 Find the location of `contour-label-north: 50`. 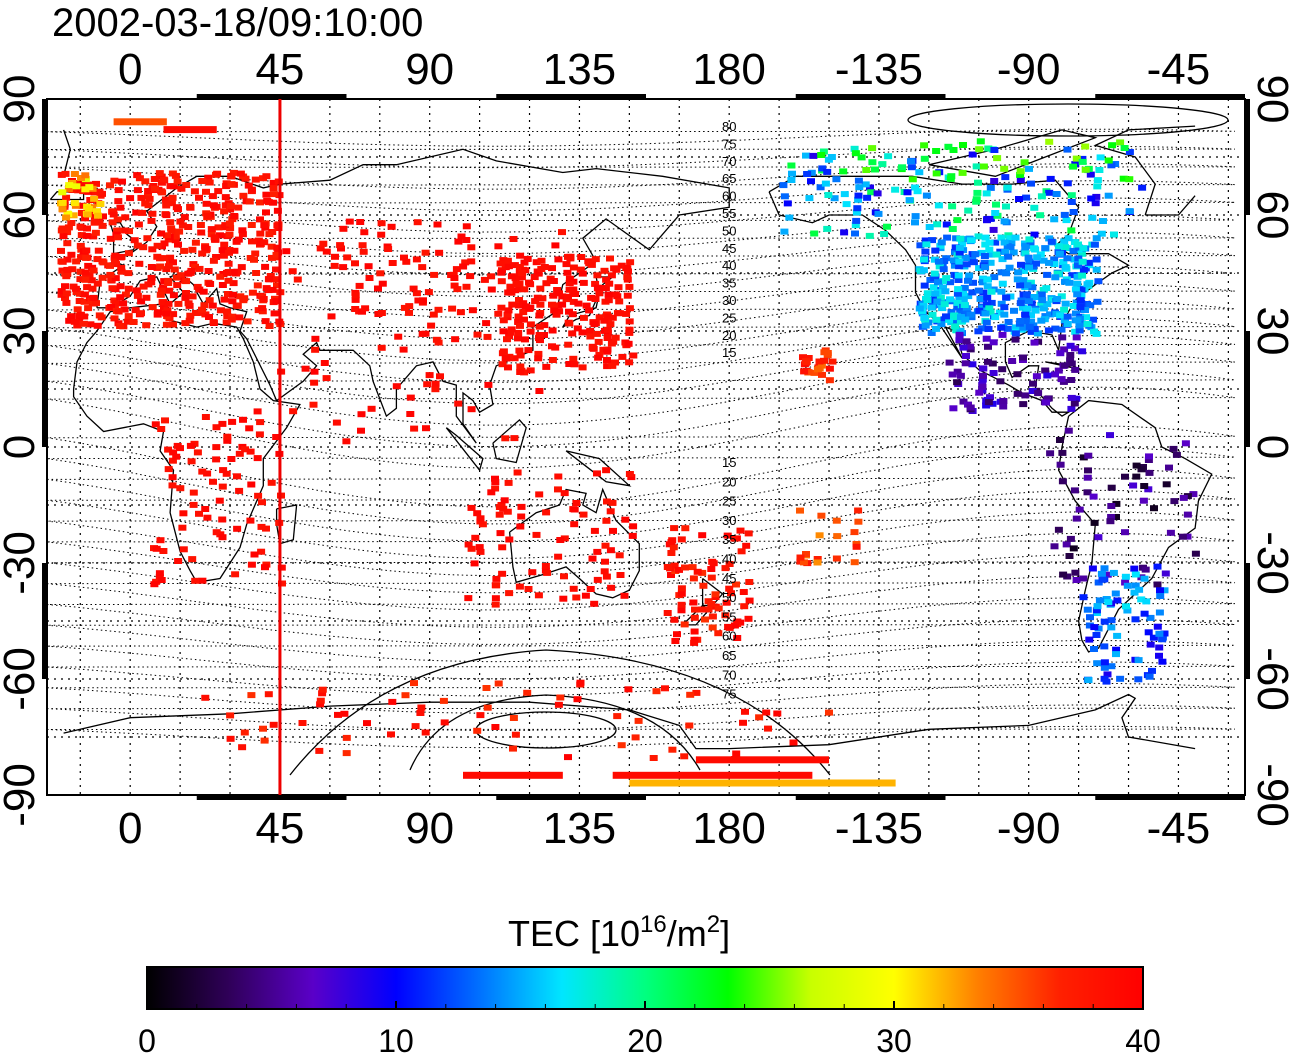

contour-label-north: 50 is located at coordinates (729, 230).